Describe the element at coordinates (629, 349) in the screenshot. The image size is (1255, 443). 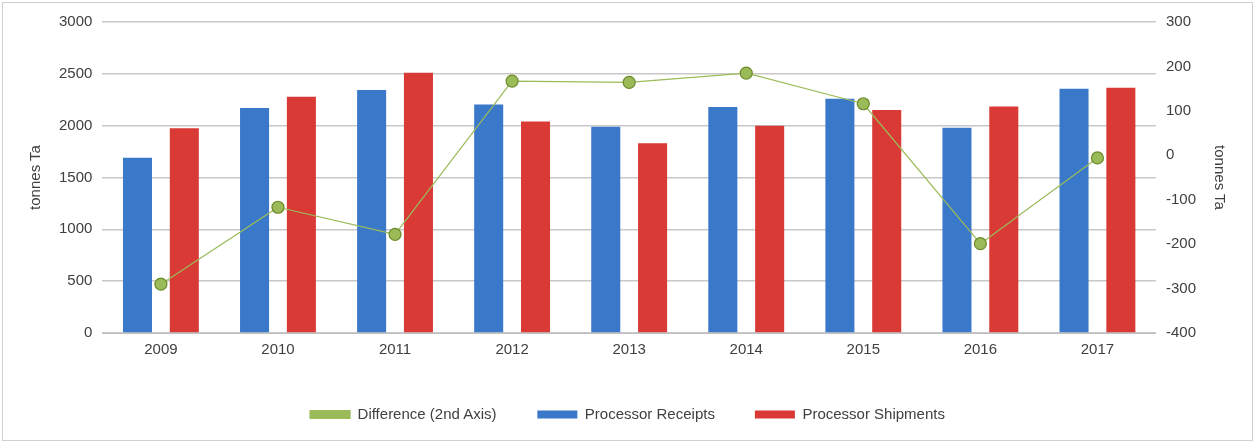
I see `x-tick-label: 2013` at that location.